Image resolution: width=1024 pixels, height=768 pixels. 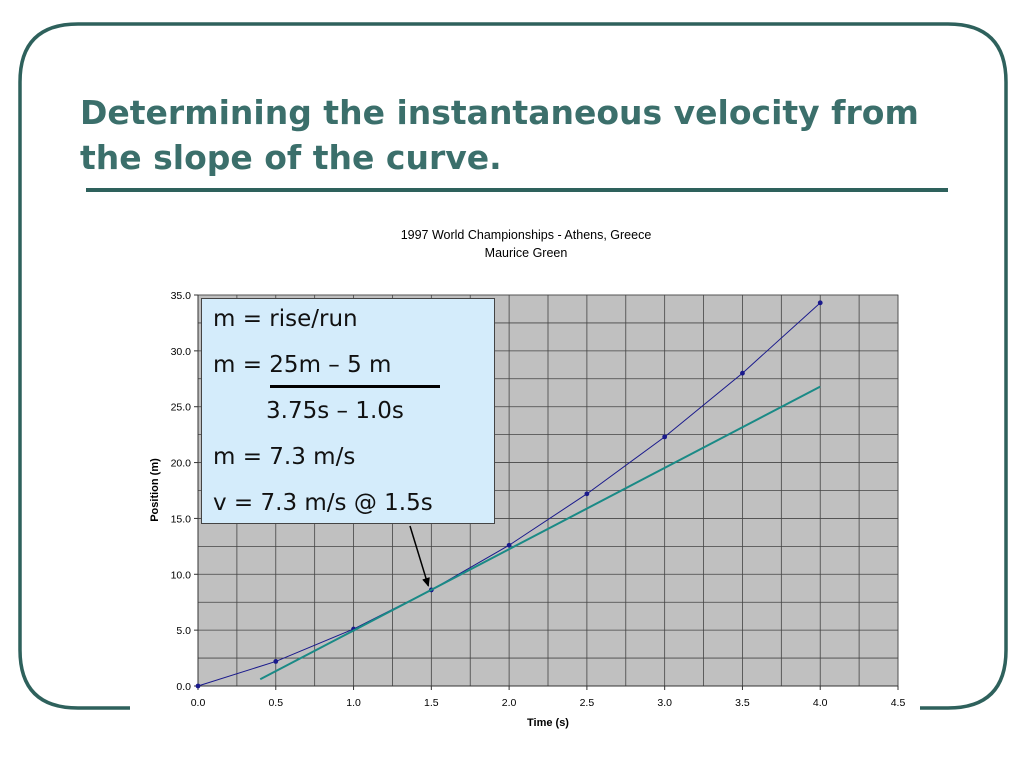 I want to click on fraction-bar, so click(x=355, y=386).